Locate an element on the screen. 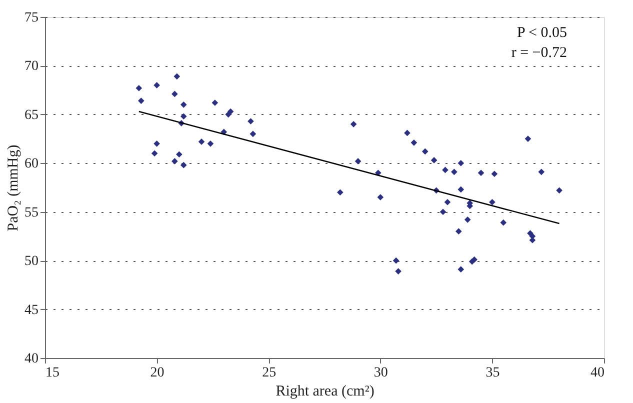 This screenshot has width=633, height=403. y-tick-label: 65 is located at coordinates (31, 115).